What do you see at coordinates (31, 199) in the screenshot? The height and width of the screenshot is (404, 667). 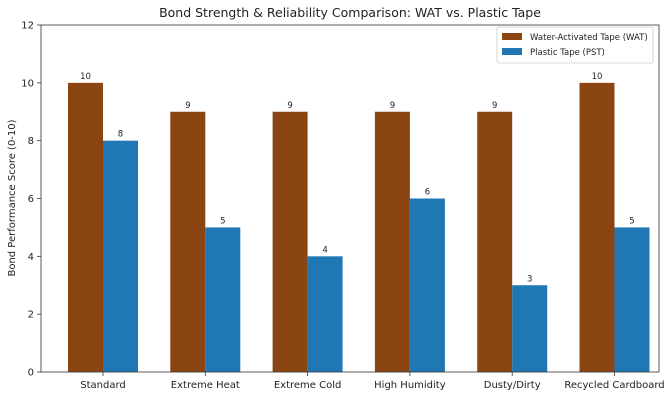 I see `y-tick-label: 6` at bounding box center [31, 199].